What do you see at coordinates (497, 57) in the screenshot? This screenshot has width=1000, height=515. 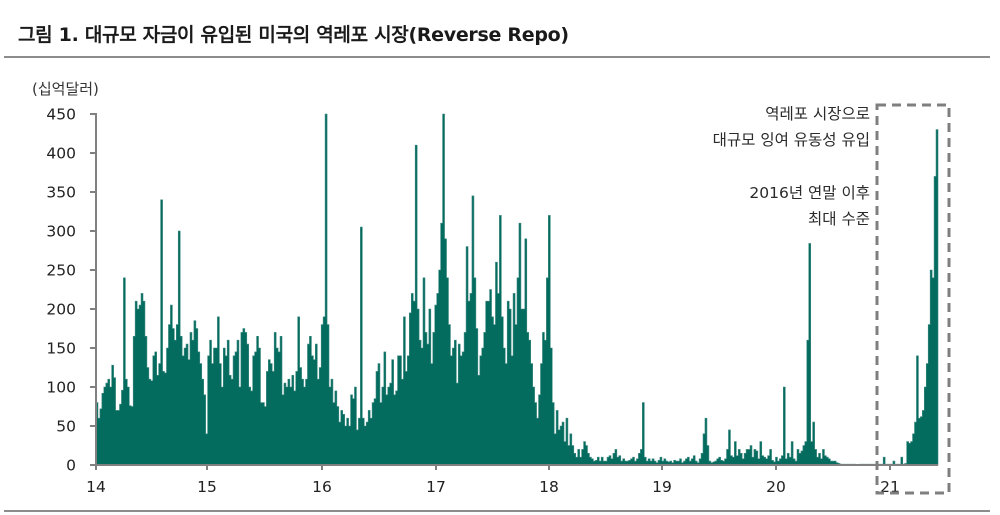 I see `title-divider` at bounding box center [497, 57].